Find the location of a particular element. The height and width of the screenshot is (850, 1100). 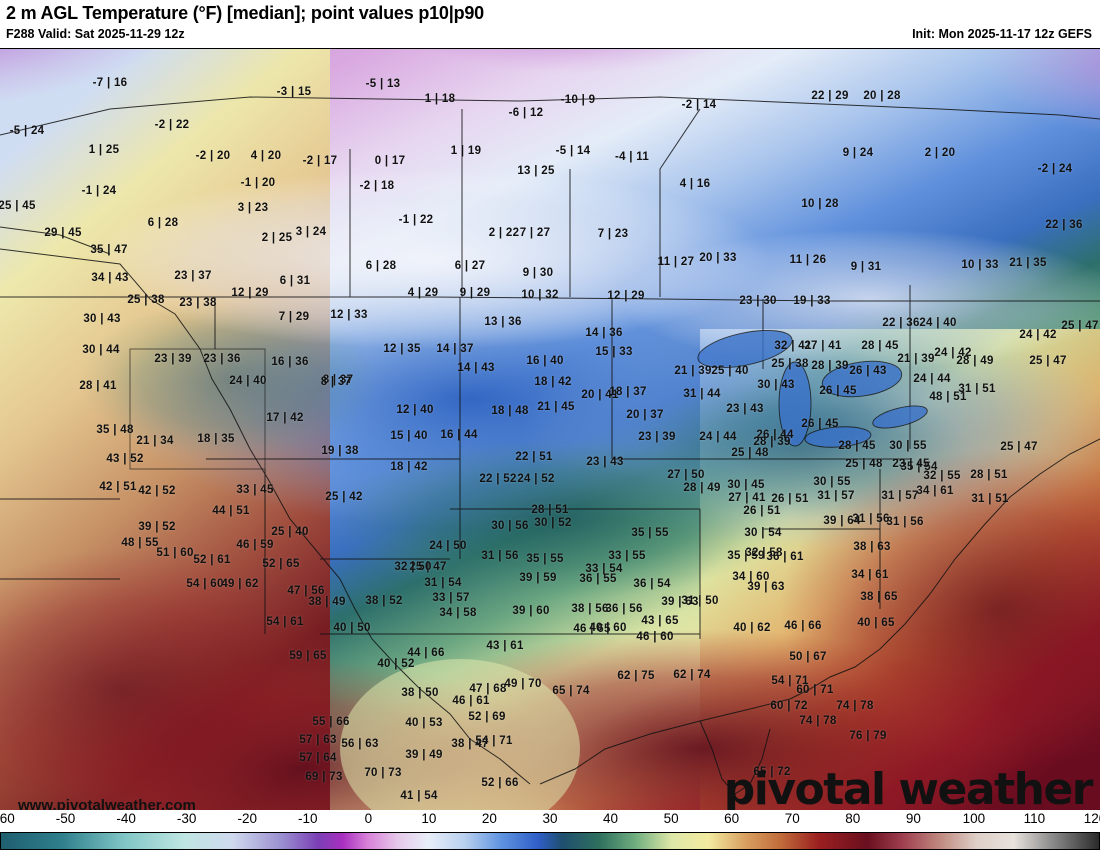

point-value: 39 | 59 is located at coordinates (538, 578).